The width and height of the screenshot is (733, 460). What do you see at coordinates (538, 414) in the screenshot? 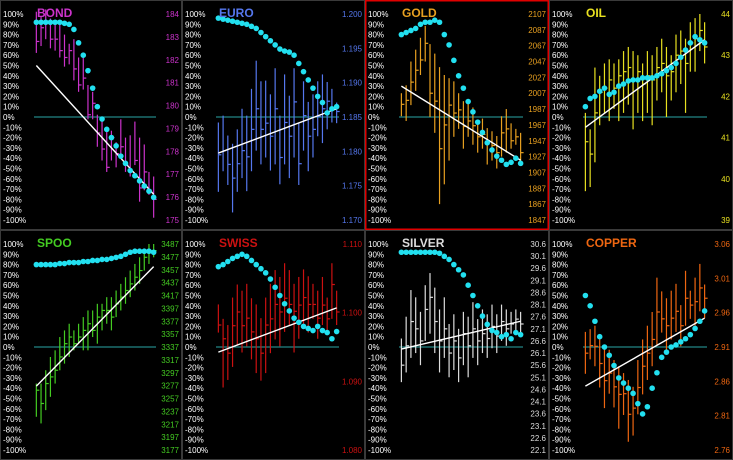
I see `price-tick-label: 23.6` at bounding box center [538, 414].